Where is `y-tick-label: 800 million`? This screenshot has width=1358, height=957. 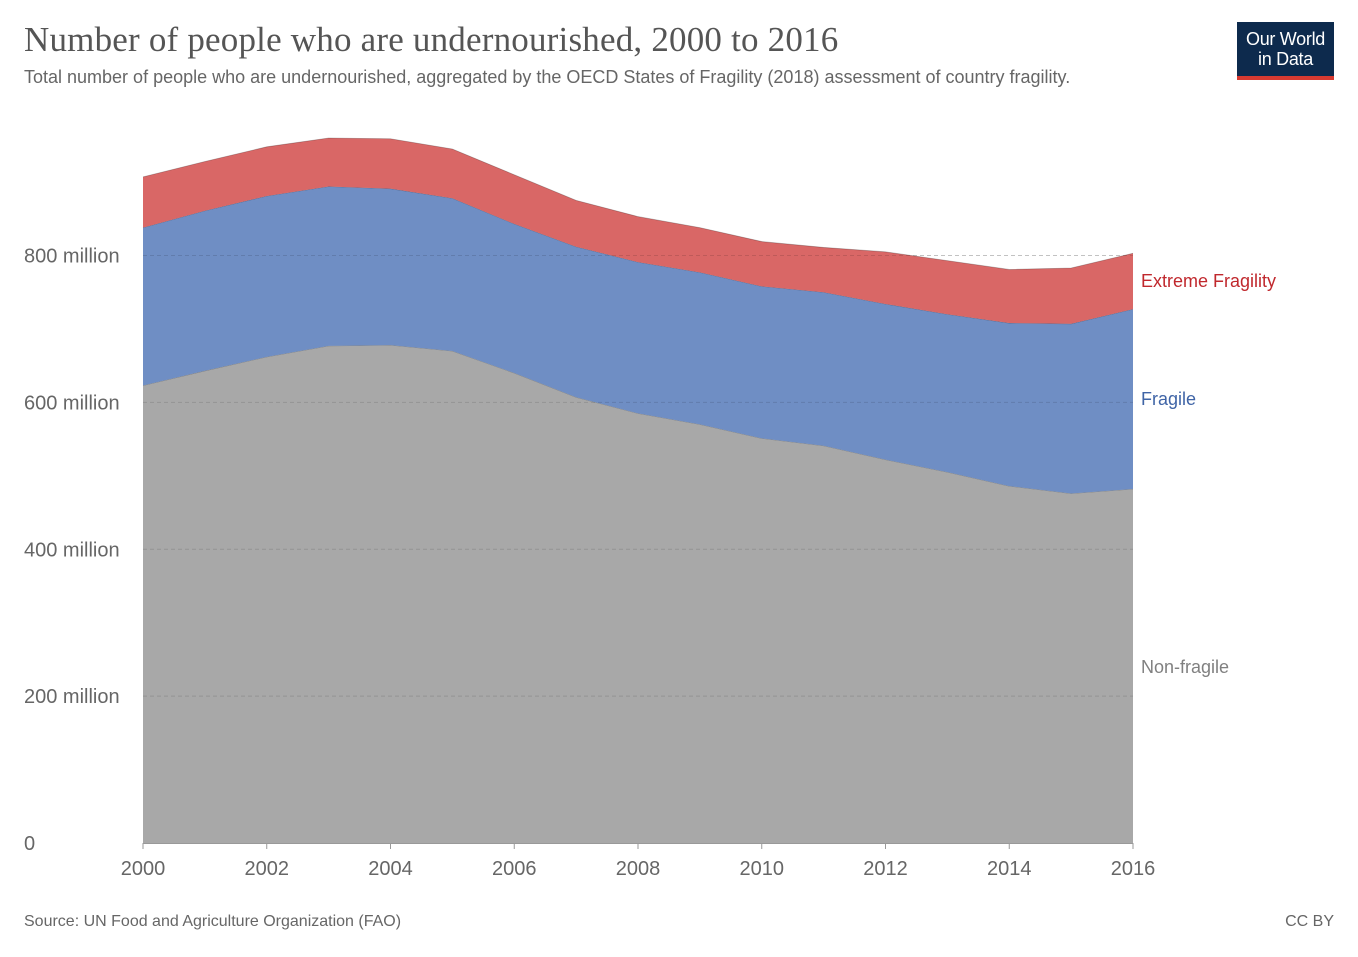 y-tick-label: 800 million is located at coordinates (72, 257).